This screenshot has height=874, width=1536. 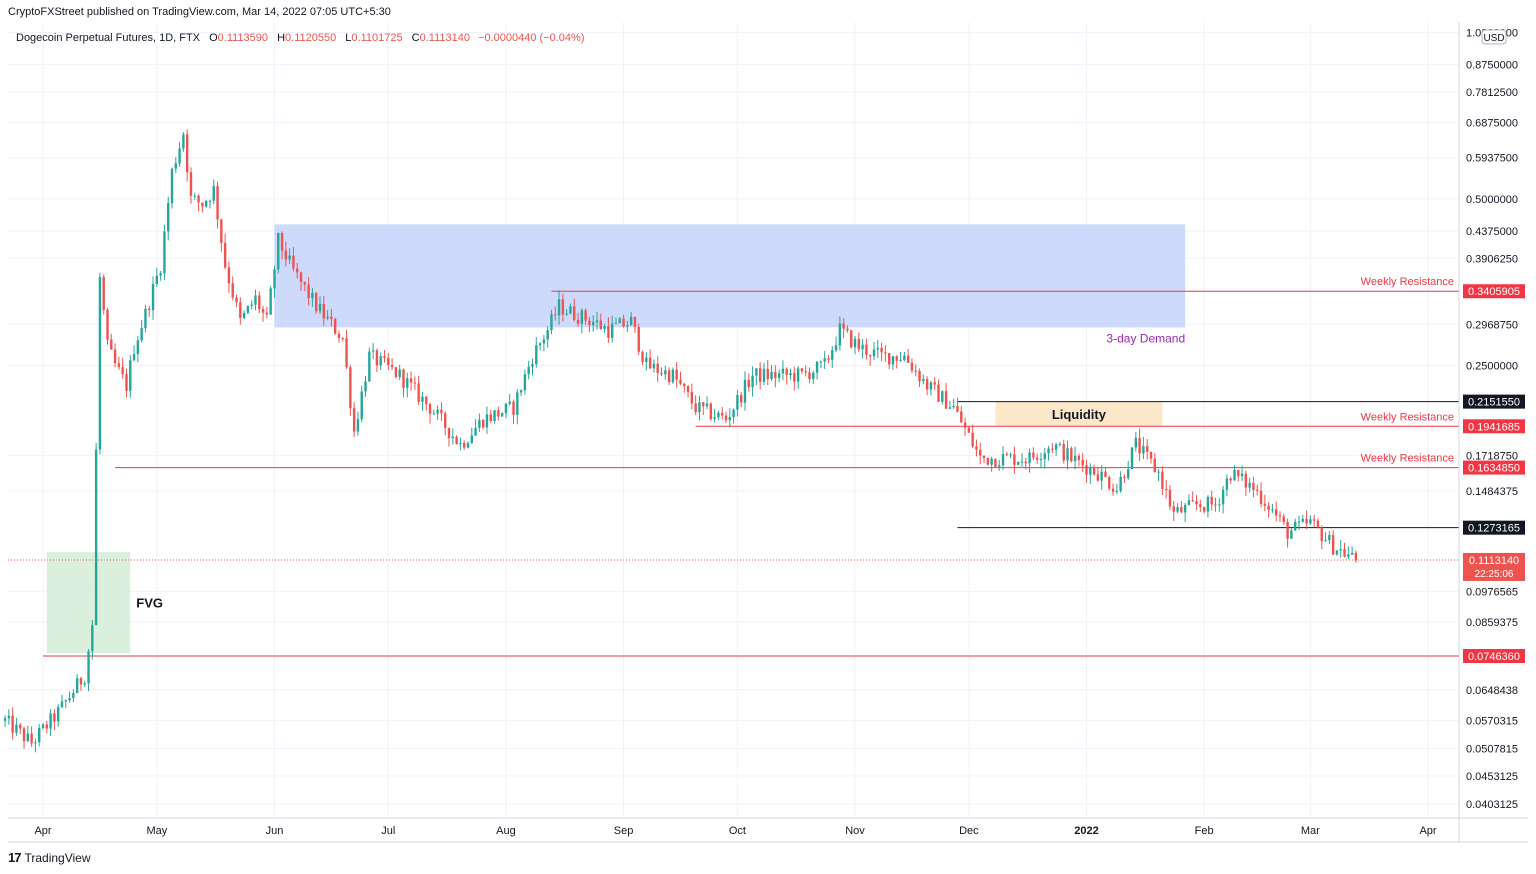 I want to click on legend-change: −0.0000440 (−0.04%), so click(x=531, y=38).